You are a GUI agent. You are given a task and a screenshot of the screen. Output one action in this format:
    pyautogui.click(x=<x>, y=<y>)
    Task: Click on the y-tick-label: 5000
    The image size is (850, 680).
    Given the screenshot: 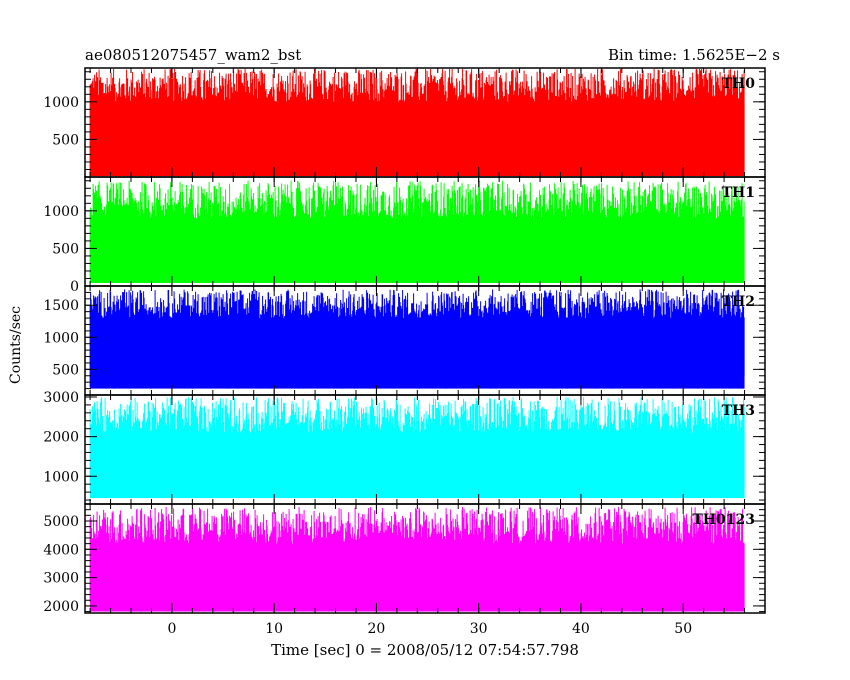 What is the action you would take?
    pyautogui.click(x=61, y=522)
    